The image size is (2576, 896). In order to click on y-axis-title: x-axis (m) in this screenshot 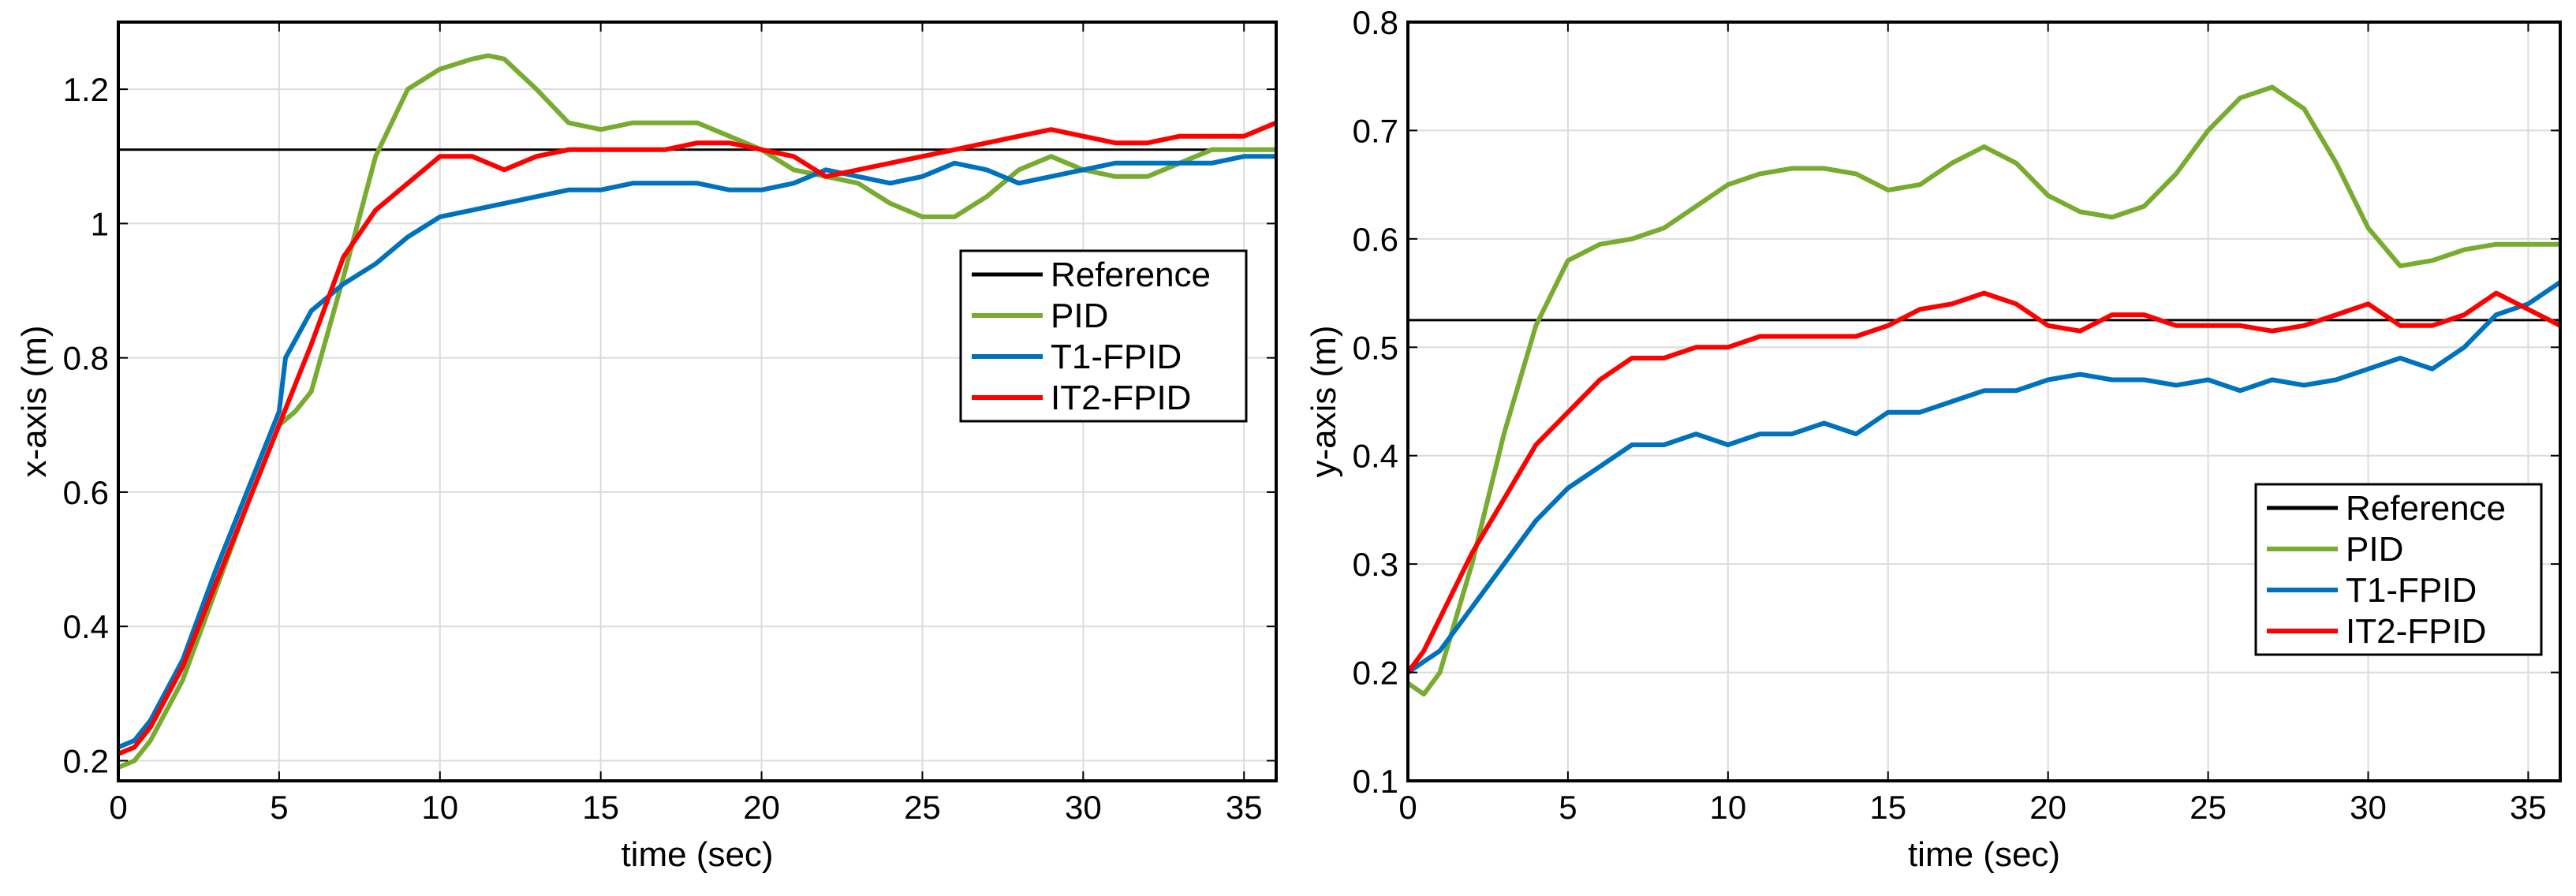, I will do `click(34, 401)`.